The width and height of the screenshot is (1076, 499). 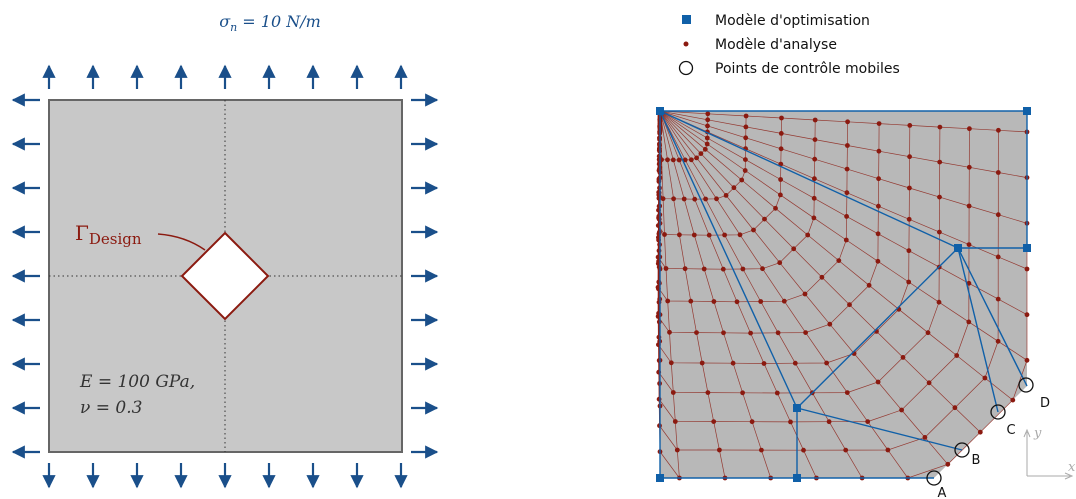 I want to click on left-load-arrows, so click(x=25, y=276).